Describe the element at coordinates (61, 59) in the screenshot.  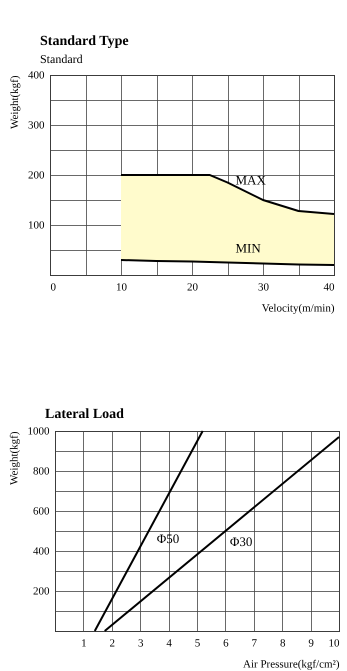
I see `chart-subtitle: Standard` at that location.